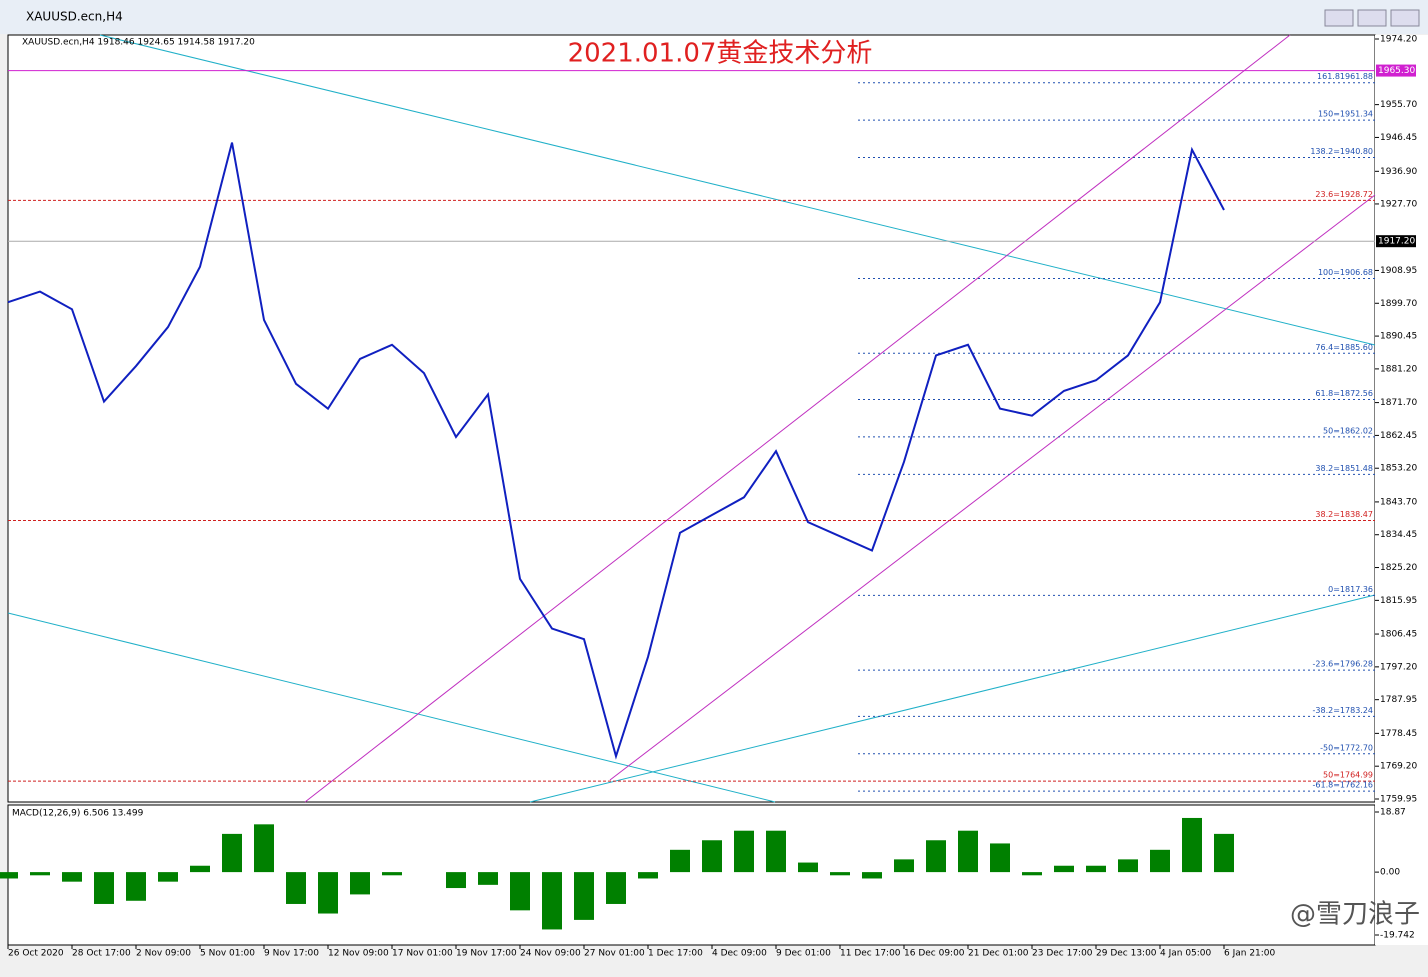  What do you see at coordinates (1398, 105) in the screenshot?
I see `y-tick-label: 1955.70` at bounding box center [1398, 105].